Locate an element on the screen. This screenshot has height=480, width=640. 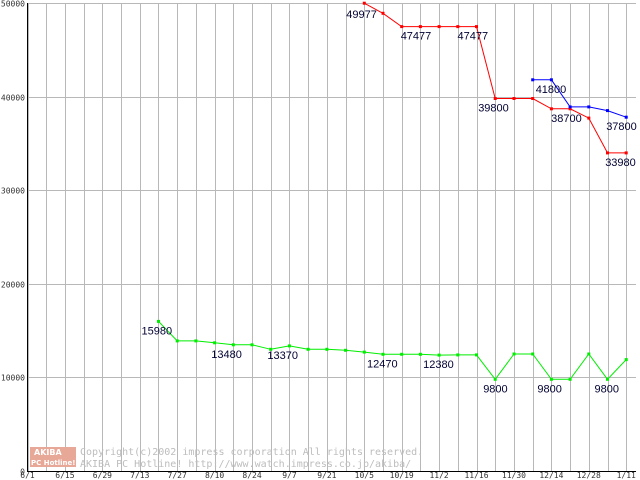
x-tick-label: 12/14 is located at coordinates (551, 475).